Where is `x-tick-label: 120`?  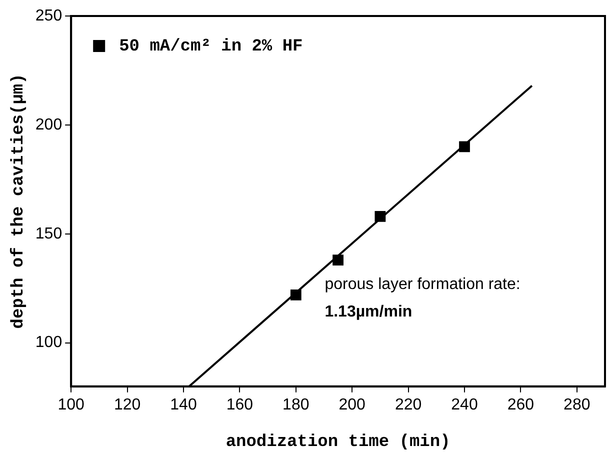
x-tick-label: 120 is located at coordinates (127, 405).